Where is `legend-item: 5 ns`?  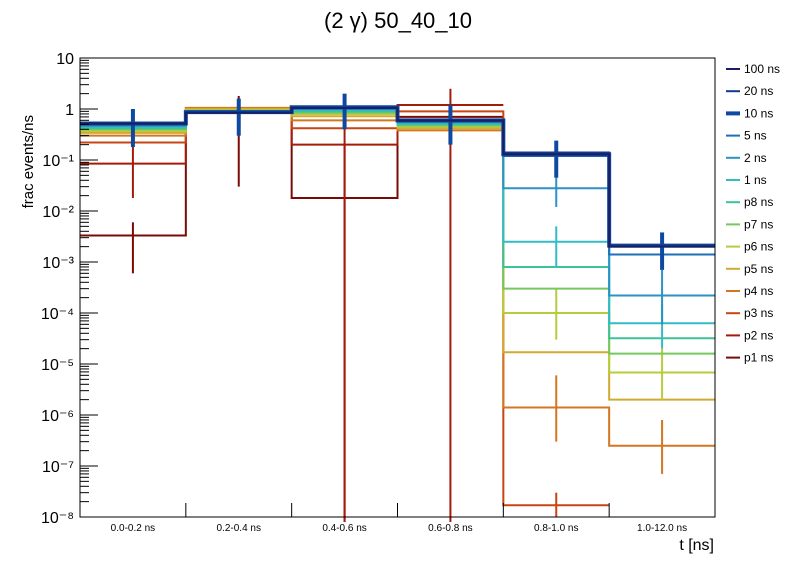
legend-item: 5 ns is located at coordinates (746, 136).